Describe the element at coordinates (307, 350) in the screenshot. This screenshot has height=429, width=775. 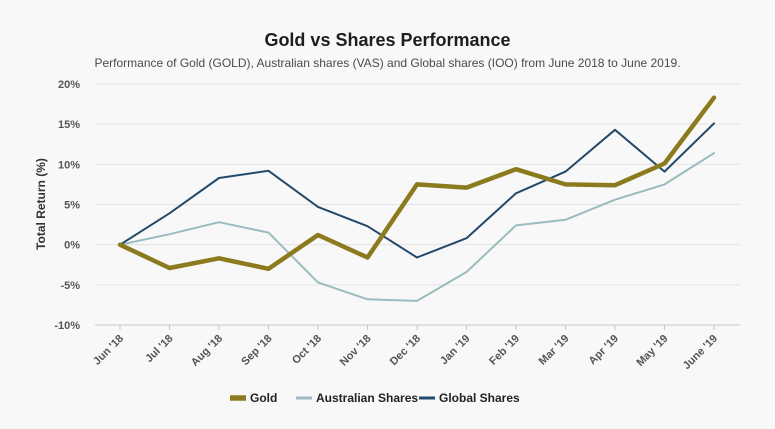
I see `x-tick-label: Oct '18` at that location.